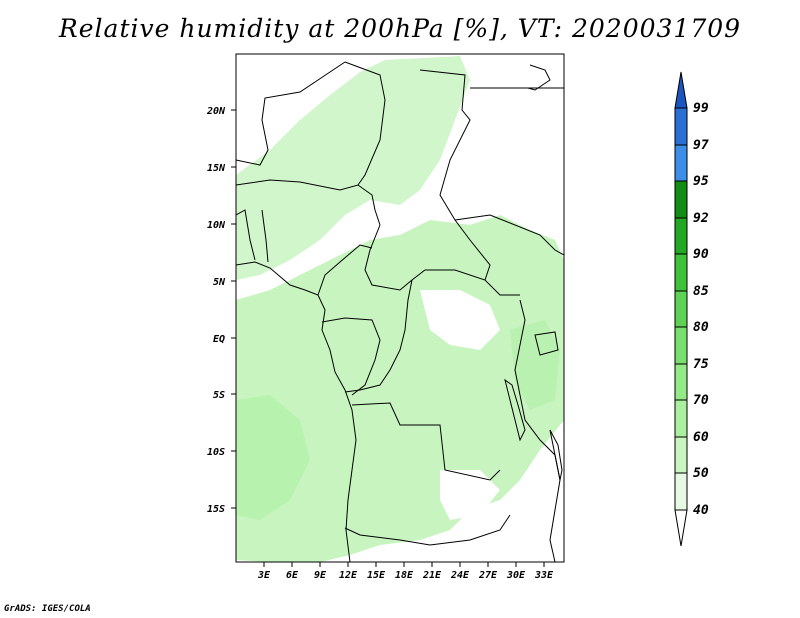  I want to click on humidity-region-dry-center, so click(460, 320).